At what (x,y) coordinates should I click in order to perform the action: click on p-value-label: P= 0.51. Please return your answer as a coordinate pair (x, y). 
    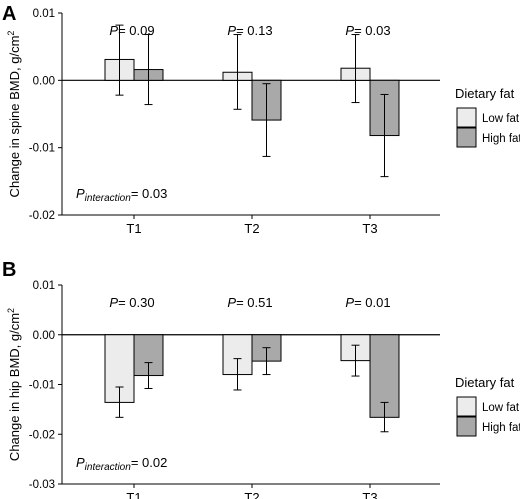
    Looking at the image, I should click on (249, 302).